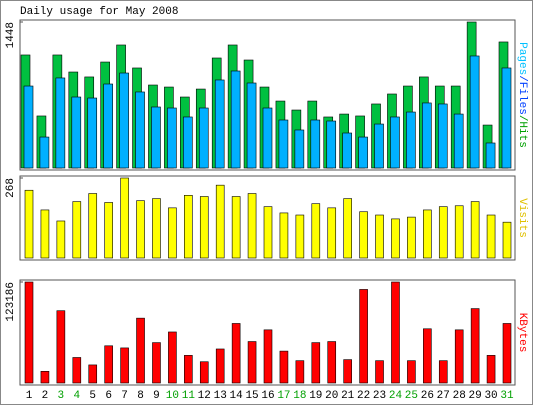  I want to click on x-tick-label: 25, so click(411, 396).